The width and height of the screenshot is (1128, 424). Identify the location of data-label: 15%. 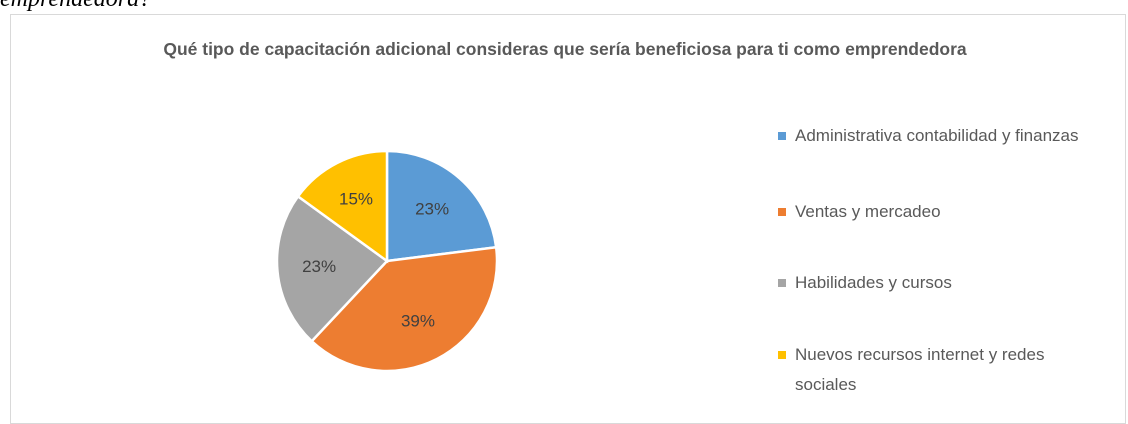
(356, 199).